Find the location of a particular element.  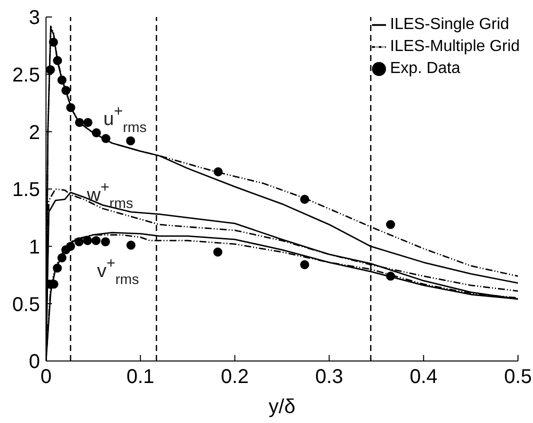

legend-label: ILES-Single Grid is located at coordinates (450, 24).